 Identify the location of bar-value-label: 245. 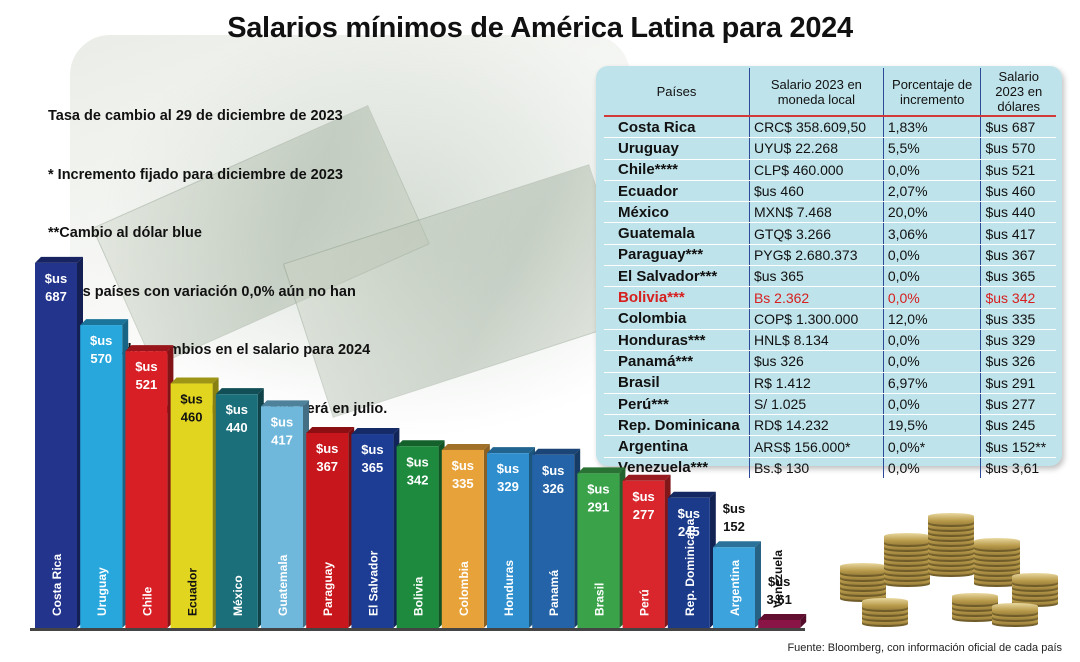
(689, 531).